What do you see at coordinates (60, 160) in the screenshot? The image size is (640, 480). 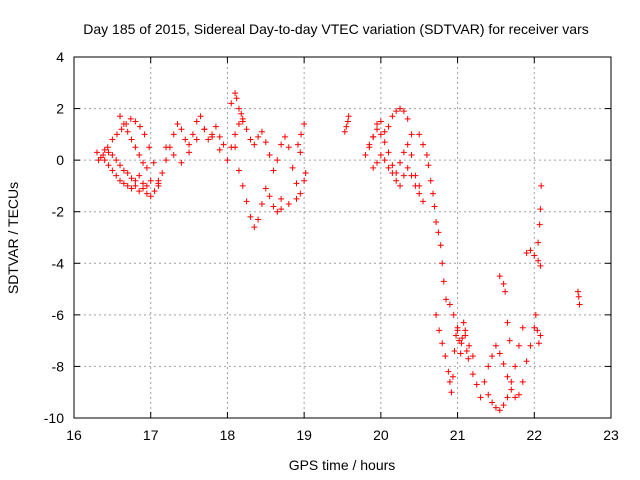 I see `y-tick-label: 0` at bounding box center [60, 160].